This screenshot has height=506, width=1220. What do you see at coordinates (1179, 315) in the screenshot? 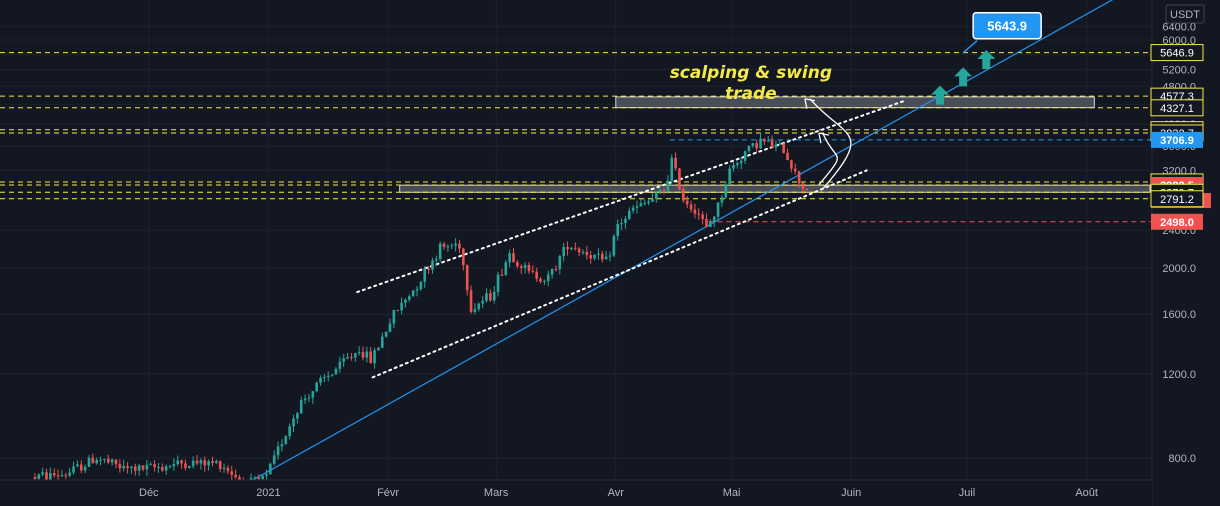
I see `price-tick-label: 1600.0` at bounding box center [1179, 315].